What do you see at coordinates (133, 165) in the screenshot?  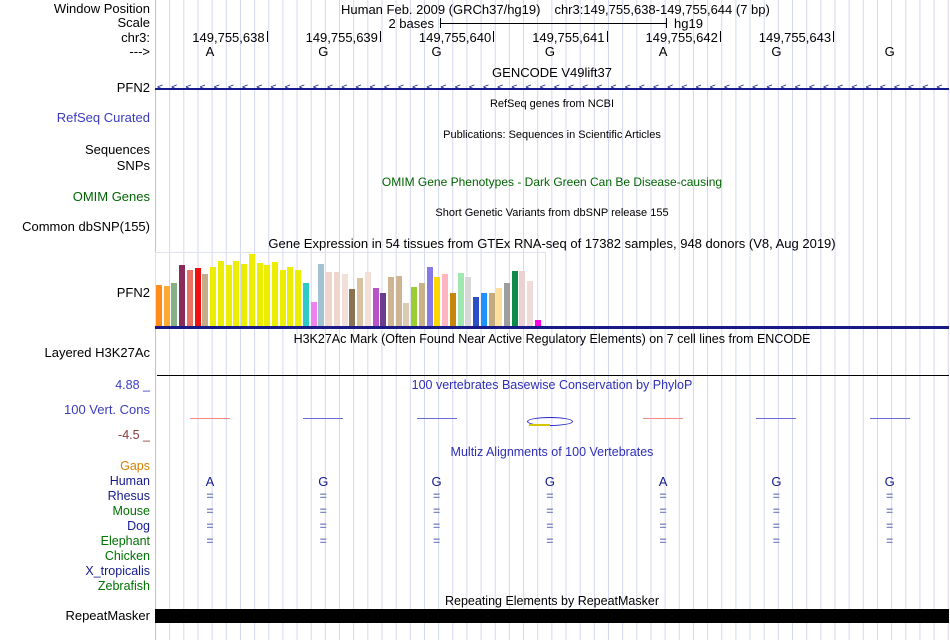 I see `snps-label: SNPs` at bounding box center [133, 165].